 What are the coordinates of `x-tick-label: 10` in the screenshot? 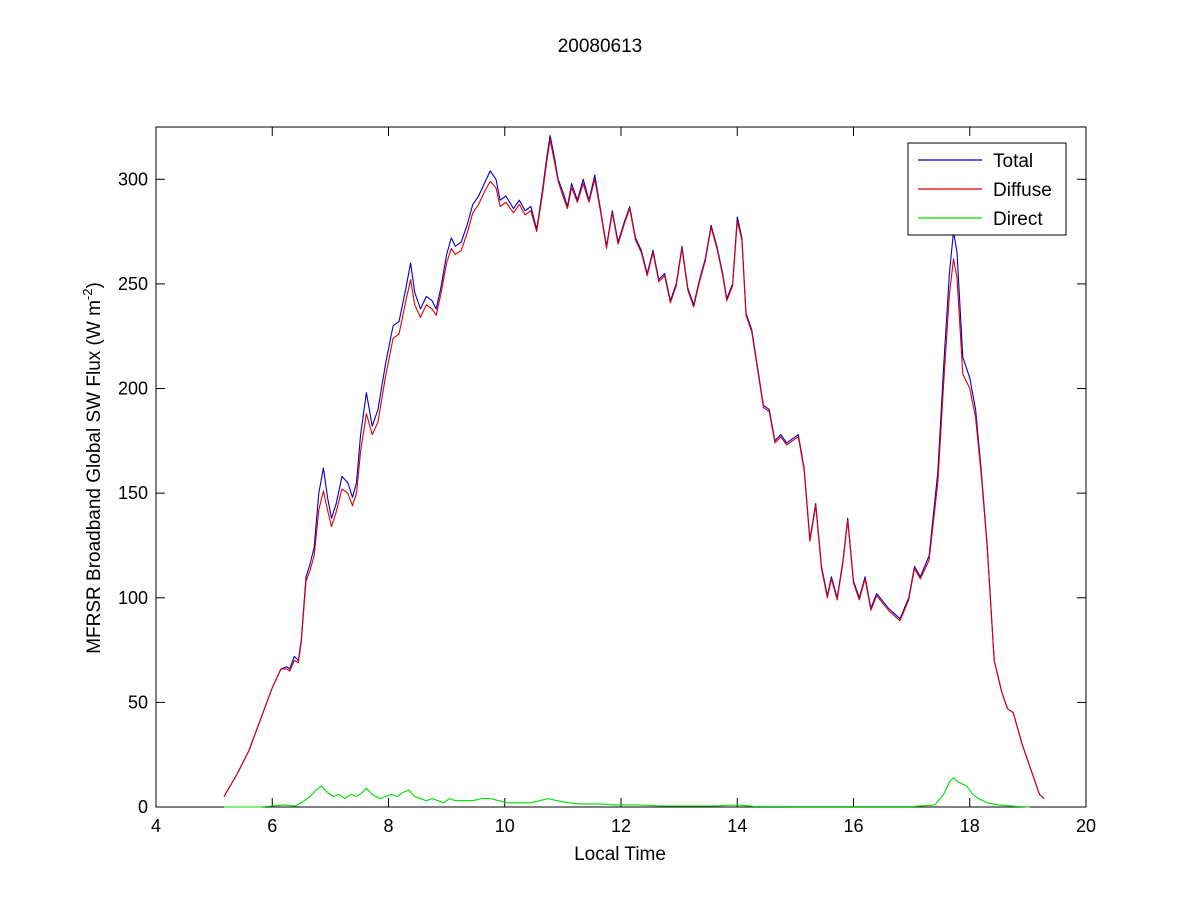 It's located at (505, 826).